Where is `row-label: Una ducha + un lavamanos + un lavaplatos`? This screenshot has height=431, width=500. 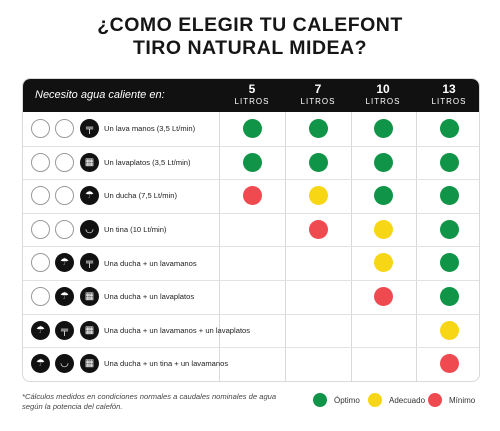
row-label: Una ducha + un lavamanos + un lavaplatos is located at coordinates (177, 330).